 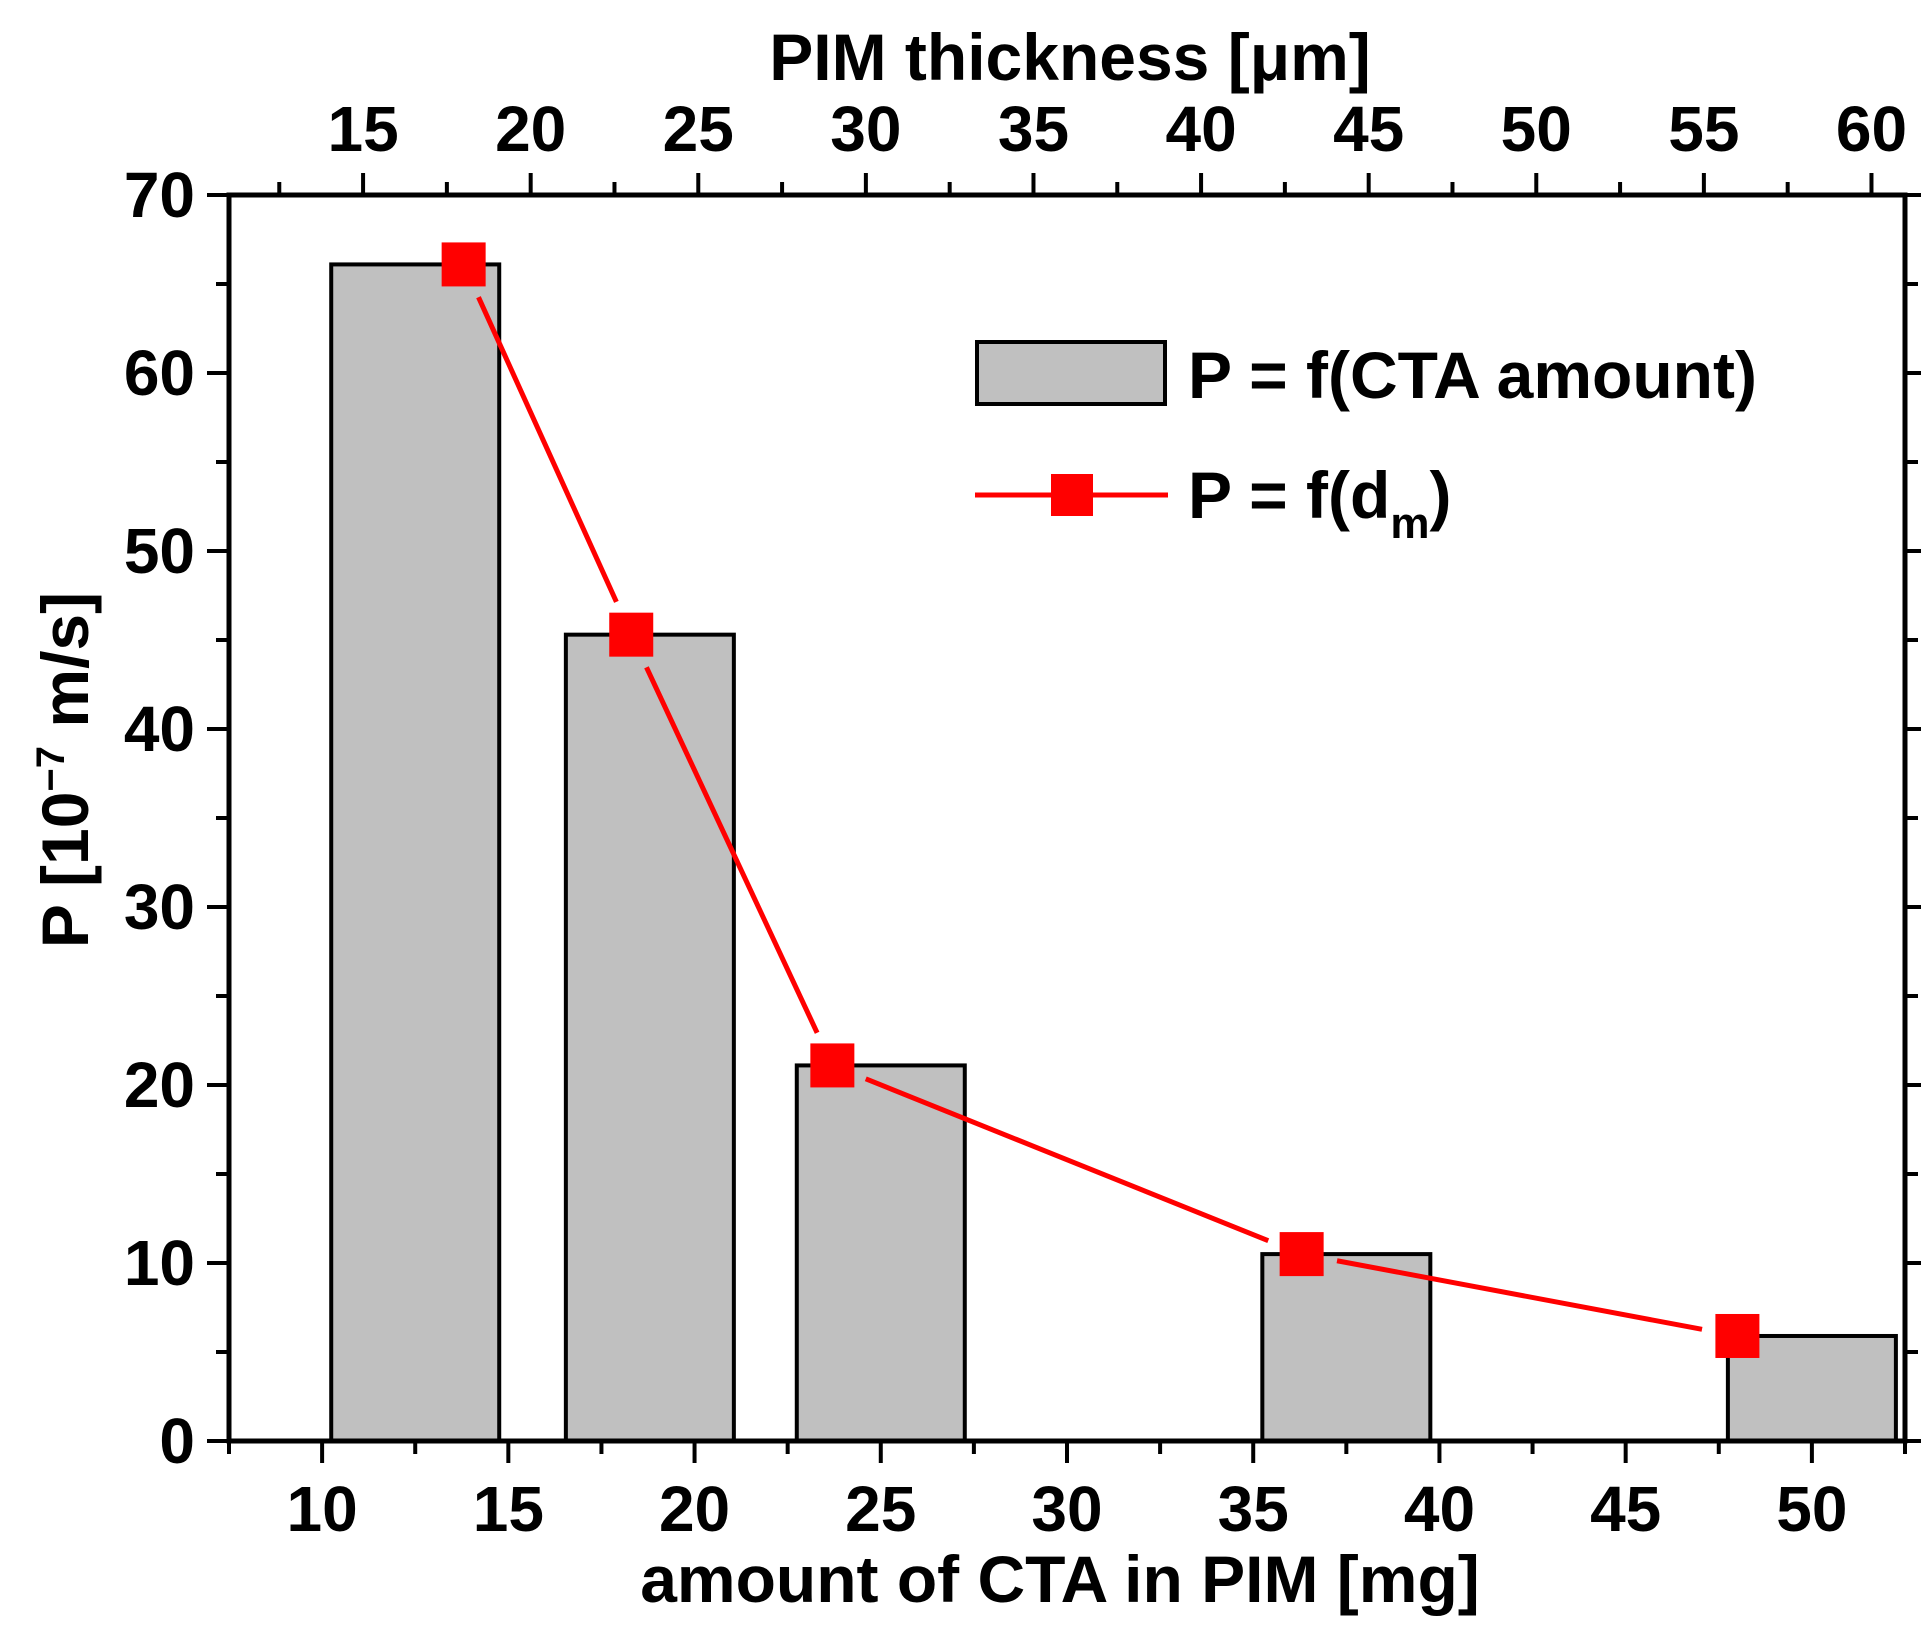 I want to click on bottom-axis-title: amount of CTA in PIM [mg], so click(x=1060, y=1579).